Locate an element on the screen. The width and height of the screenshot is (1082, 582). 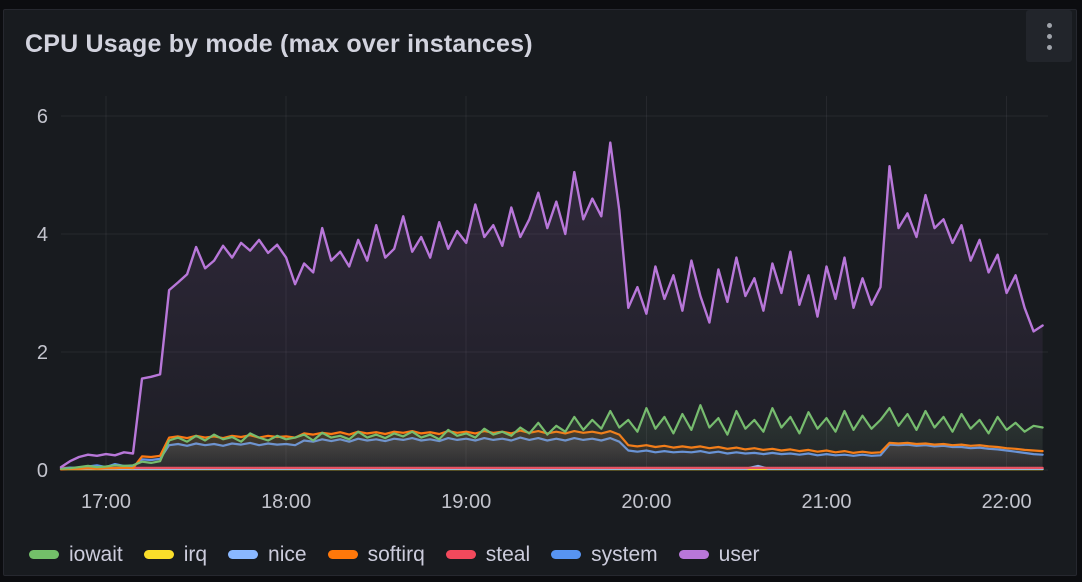
panel-menu-button is located at coordinates (1049, 36).